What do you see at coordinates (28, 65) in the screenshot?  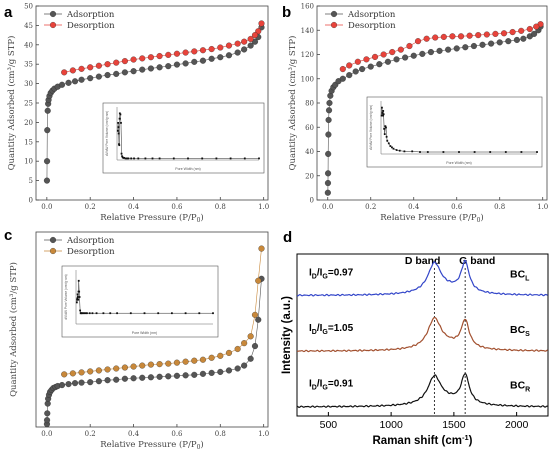 I see `y-tick-label: 35` at bounding box center [28, 65].